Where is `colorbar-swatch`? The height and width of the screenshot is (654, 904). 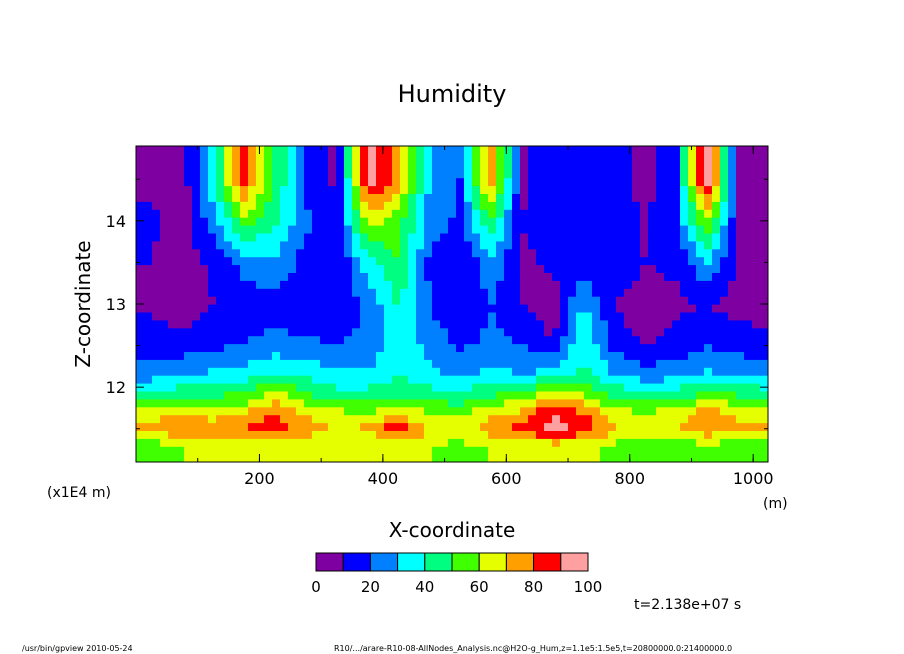
colorbar-swatch is located at coordinates (574, 562).